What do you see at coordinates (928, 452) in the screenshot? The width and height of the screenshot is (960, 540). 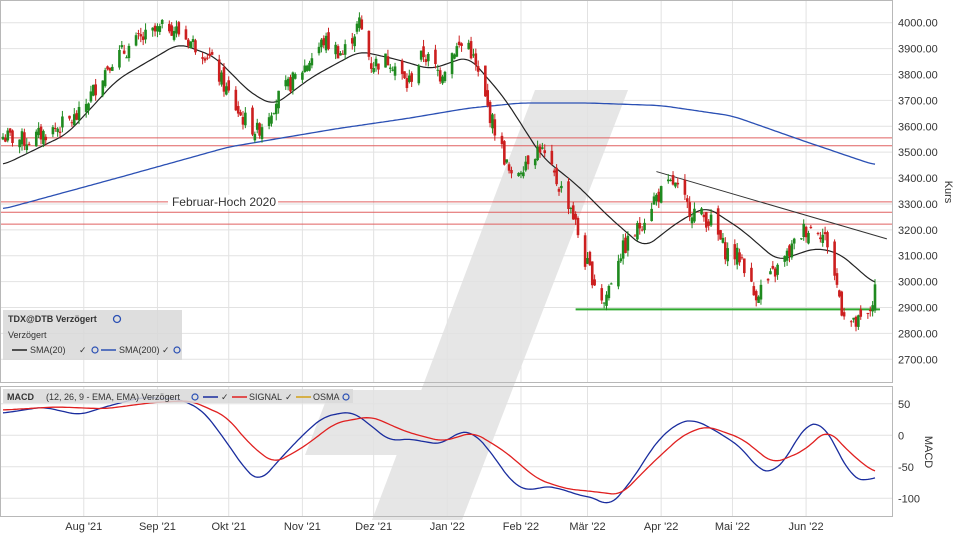 I see `macd-axis-label: MACD` at bounding box center [928, 452].